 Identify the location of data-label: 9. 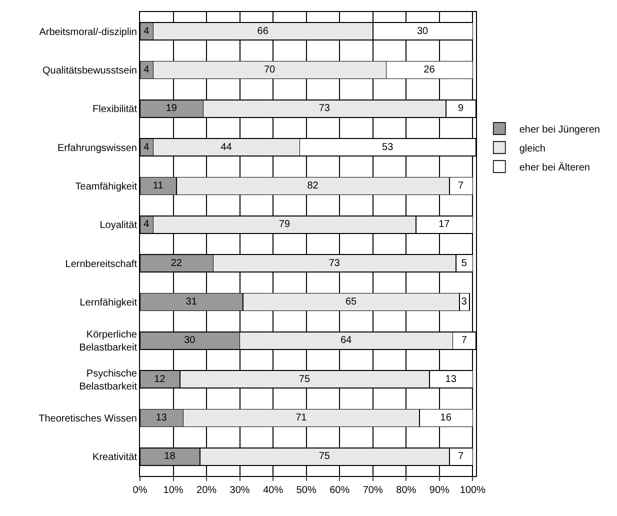
(461, 108).